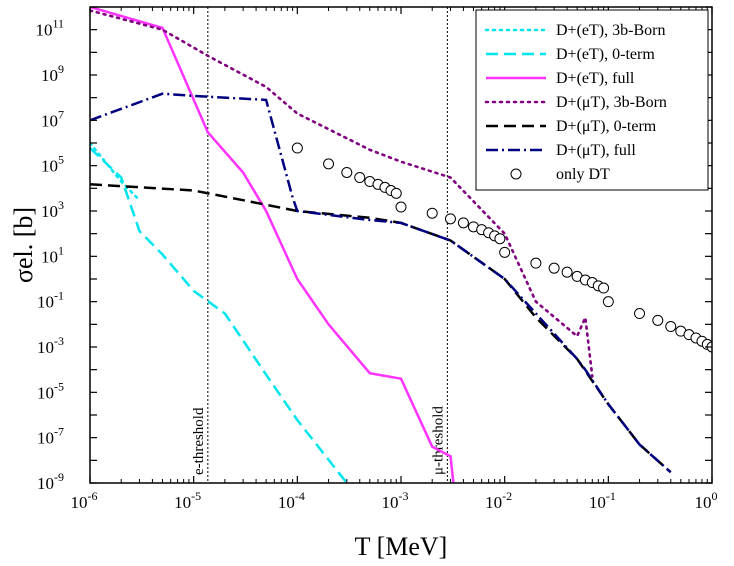 The image size is (734, 566). What do you see at coordinates (50, 390) in the screenshot?
I see `y-tick-label: 10⁻⁵` at bounding box center [50, 390].